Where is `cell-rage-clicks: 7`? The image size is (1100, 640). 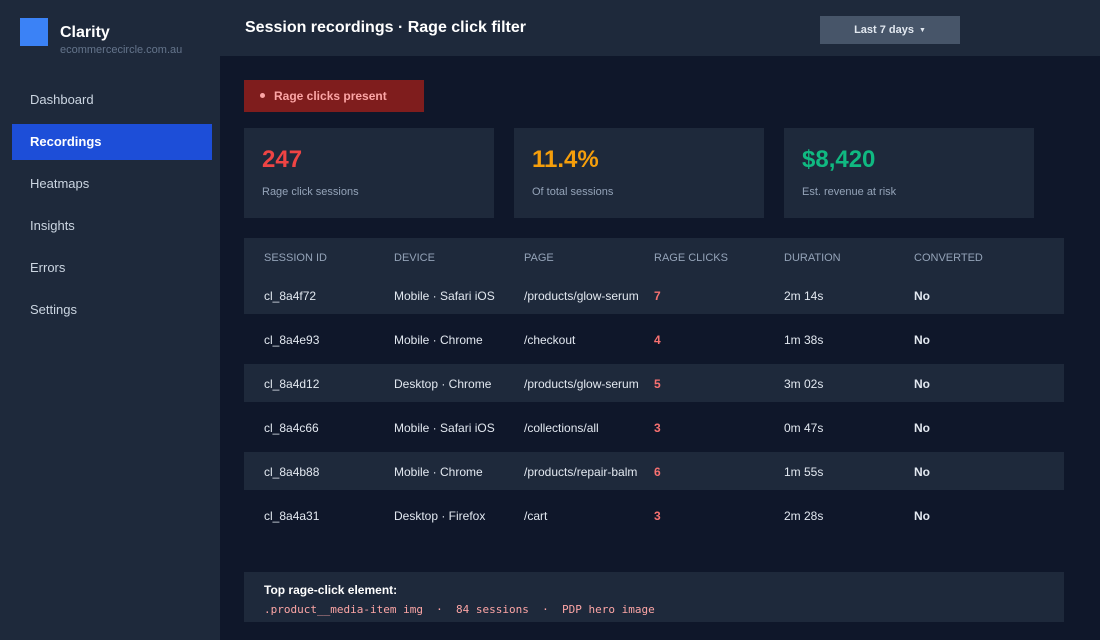 cell-rage-clicks: 7 is located at coordinates (657, 296).